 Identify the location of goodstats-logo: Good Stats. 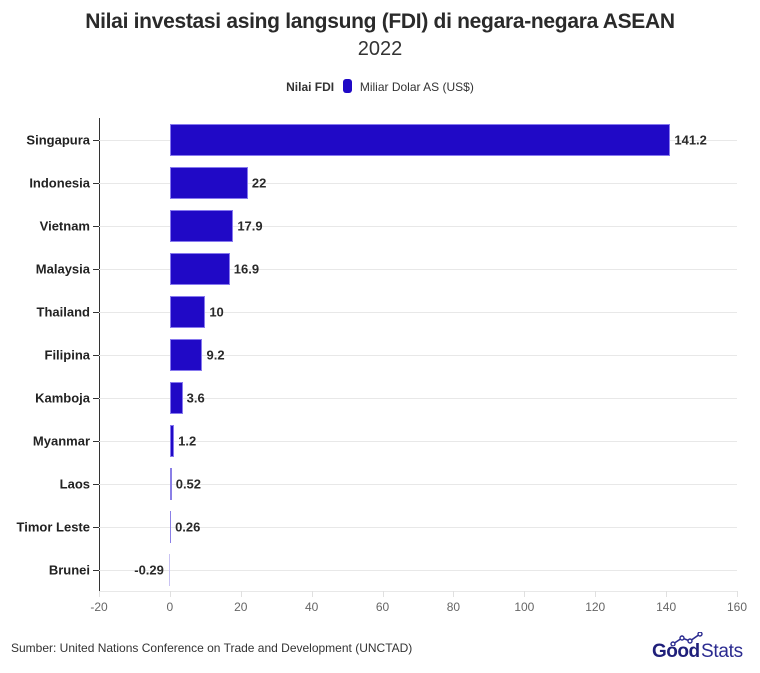
(702, 647).